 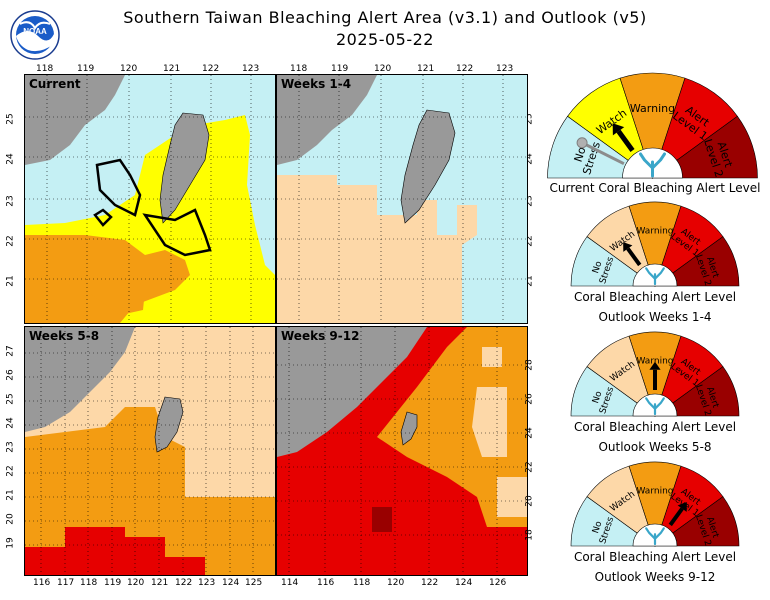 What do you see at coordinates (10, 351) in the screenshot?
I see `tick-left: 27` at bounding box center [10, 351].